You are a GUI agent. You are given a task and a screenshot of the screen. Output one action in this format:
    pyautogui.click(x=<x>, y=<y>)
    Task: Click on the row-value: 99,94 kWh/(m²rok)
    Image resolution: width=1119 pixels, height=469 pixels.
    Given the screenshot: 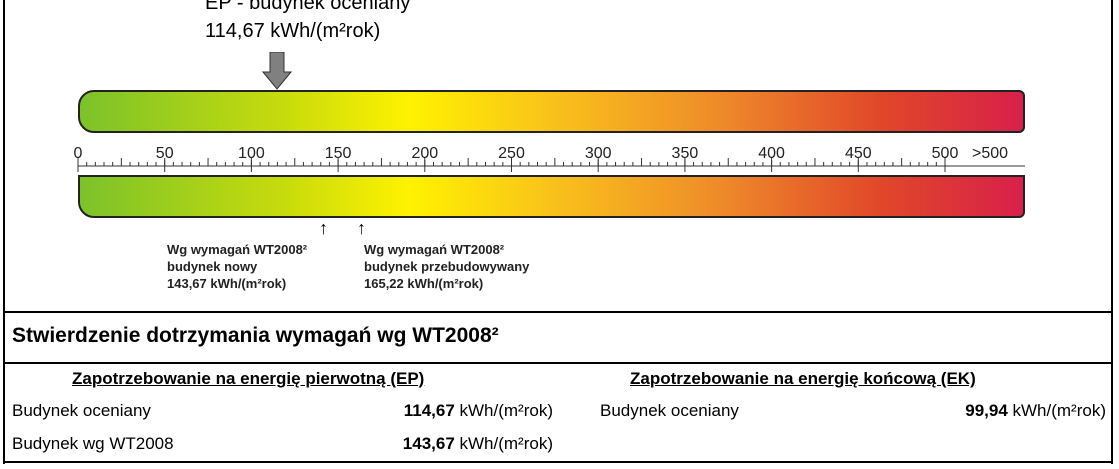 What is the action you would take?
    pyautogui.click(x=1035, y=411)
    